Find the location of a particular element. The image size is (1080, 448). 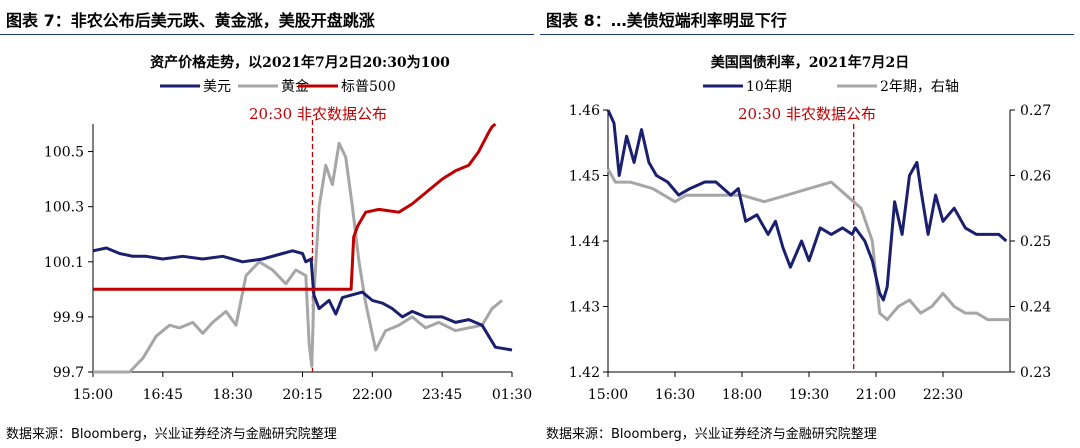

y-tick-label-left: 1.43 is located at coordinates (584, 308).